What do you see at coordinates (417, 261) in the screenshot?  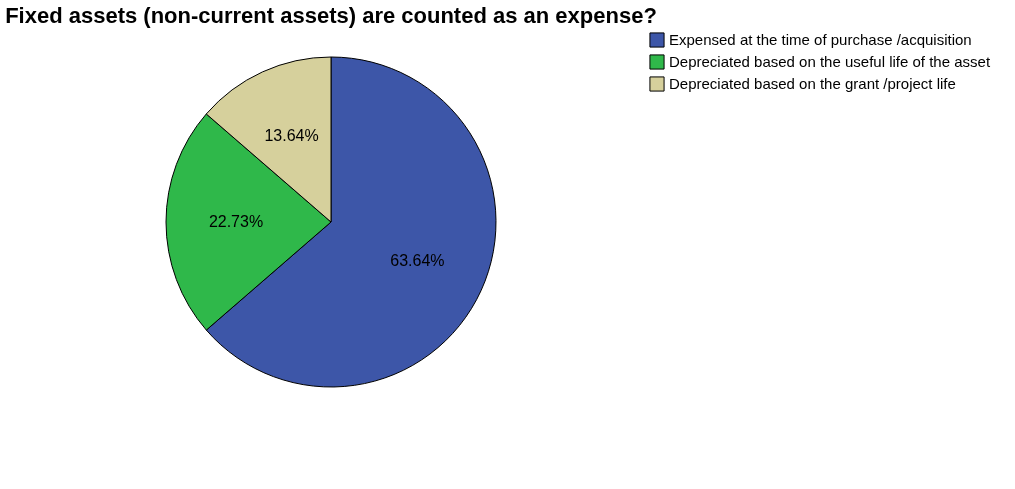 I see `data-label: 63.64%` at bounding box center [417, 261].